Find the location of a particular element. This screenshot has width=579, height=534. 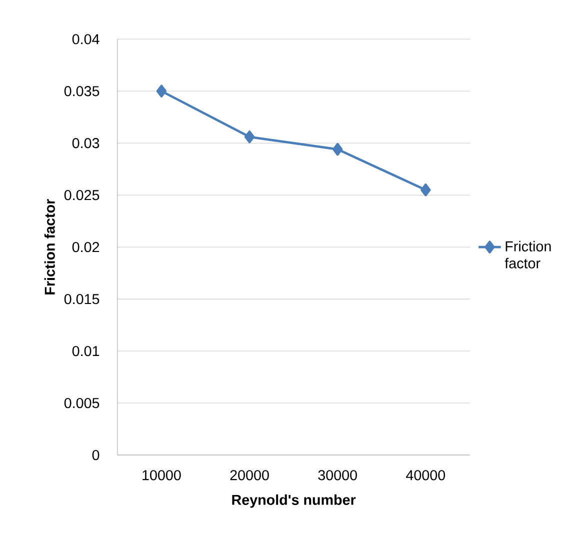

y-tick-label: 0.035 is located at coordinates (82, 91).